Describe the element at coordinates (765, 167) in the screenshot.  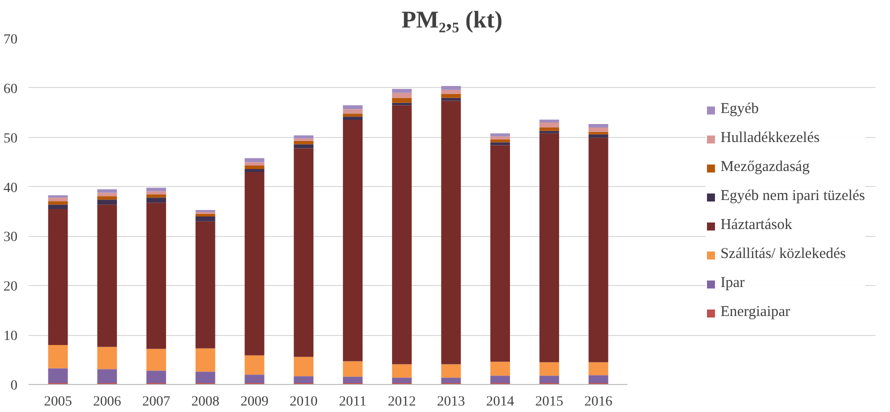
I see `legend-label: Mezőgazdaság` at that location.